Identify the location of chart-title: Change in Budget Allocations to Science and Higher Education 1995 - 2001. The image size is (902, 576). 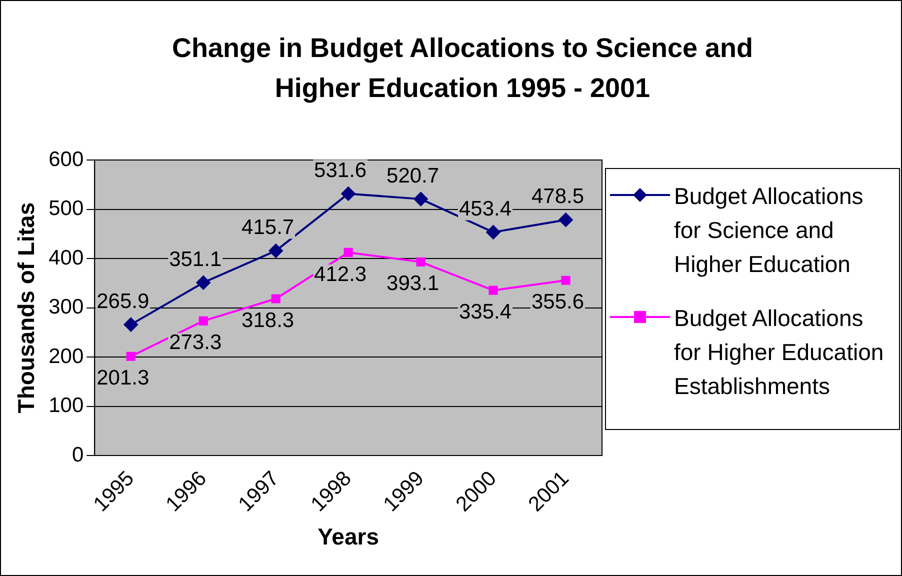
(462, 68).